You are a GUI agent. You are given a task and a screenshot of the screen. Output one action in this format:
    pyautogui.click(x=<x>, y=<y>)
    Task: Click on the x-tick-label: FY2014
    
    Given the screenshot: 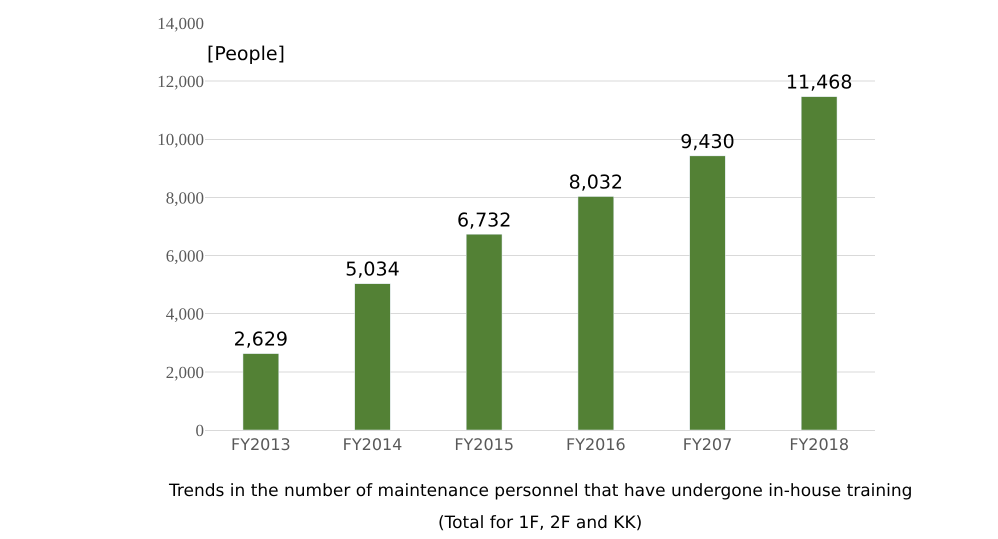 What is the action you would take?
    pyautogui.click(x=372, y=444)
    